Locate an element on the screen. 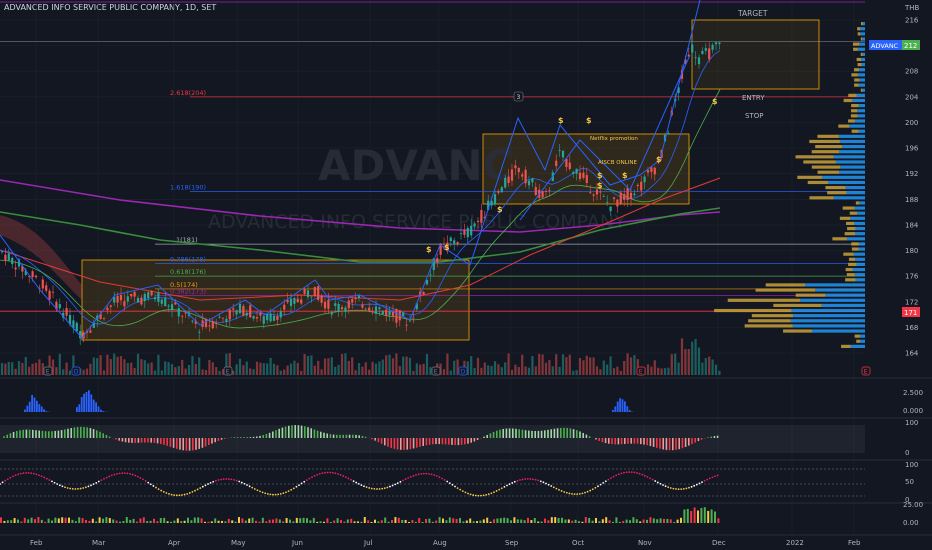 The height and width of the screenshot is (550, 932). time-axis: Feb Mar Apr May Jun Jul Aug Sep Oct Nov Dec 2022 Feb is located at coordinates (445, 543).